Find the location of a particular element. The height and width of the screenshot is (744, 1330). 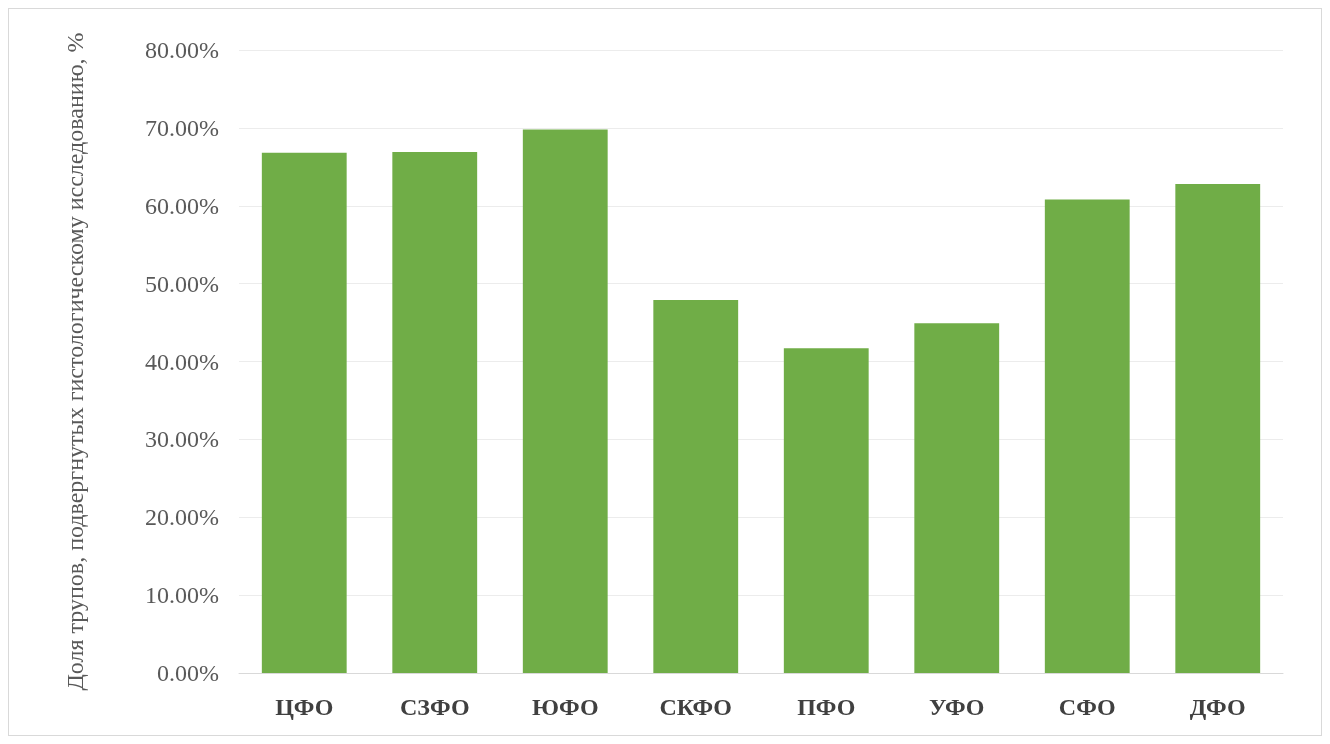

x-tick-label: ДФО is located at coordinates (1217, 707).